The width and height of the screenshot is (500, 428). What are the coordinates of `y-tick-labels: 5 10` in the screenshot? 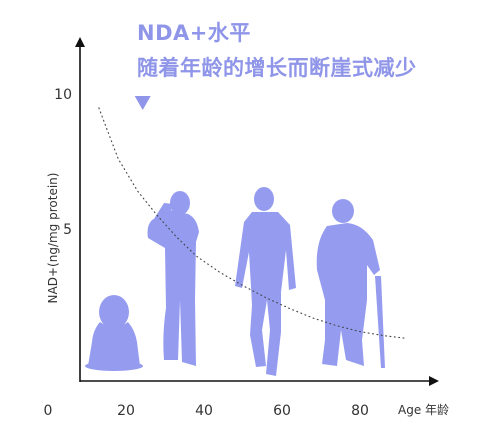 It's located at (63, 162).